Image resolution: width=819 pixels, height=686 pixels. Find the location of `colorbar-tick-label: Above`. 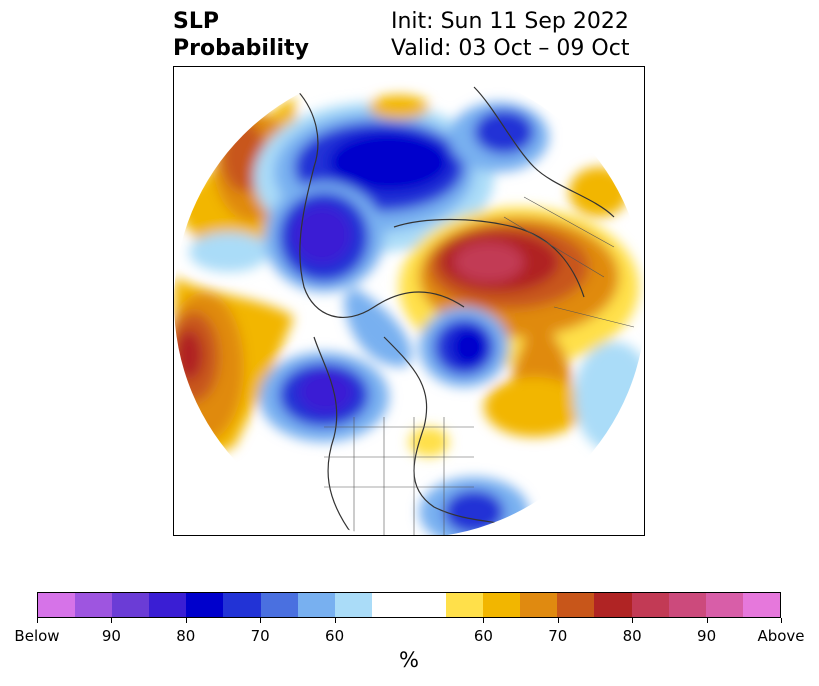

colorbar-tick-label: Above is located at coordinates (781, 636).